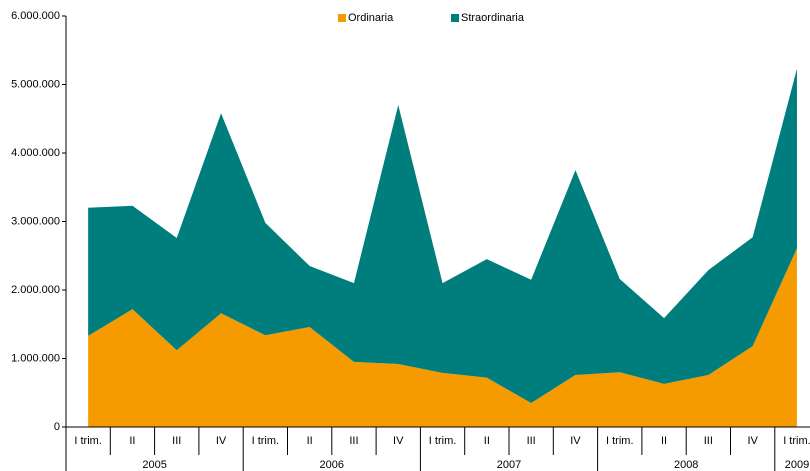 The image size is (810, 471). Describe the element at coordinates (332, 465) in the screenshot. I see `year-label: 2006` at that location.